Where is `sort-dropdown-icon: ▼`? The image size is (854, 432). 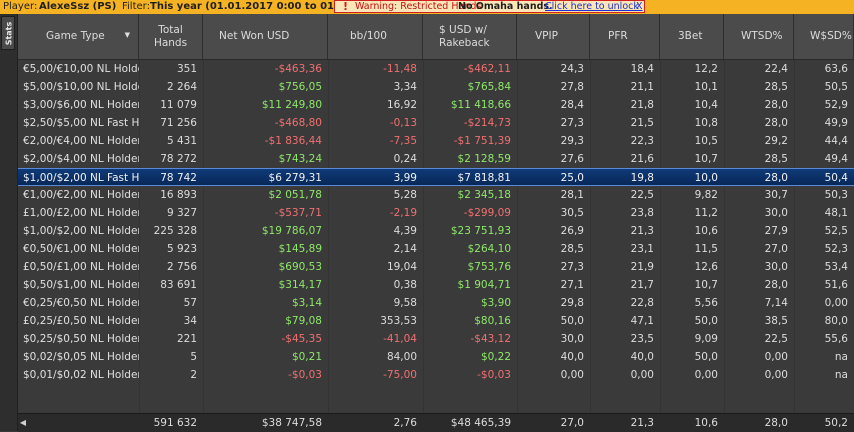
sort-dropdown-icon: ▼ is located at coordinates (127, 35).